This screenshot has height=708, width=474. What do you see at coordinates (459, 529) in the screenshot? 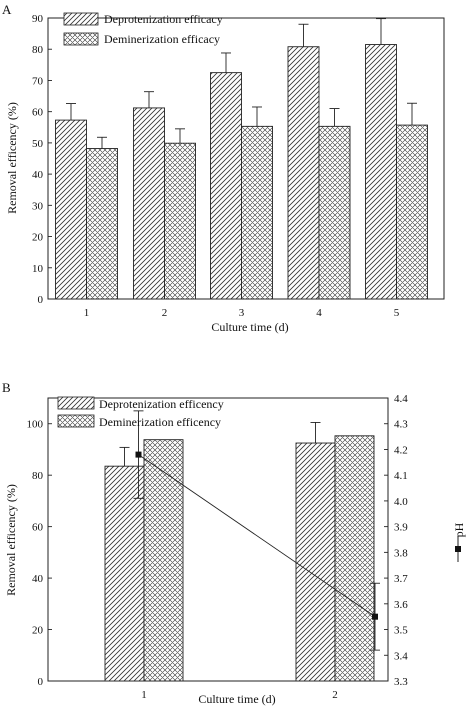
I see `panel-b-y2-axis-label: pH` at bounding box center [459, 529].